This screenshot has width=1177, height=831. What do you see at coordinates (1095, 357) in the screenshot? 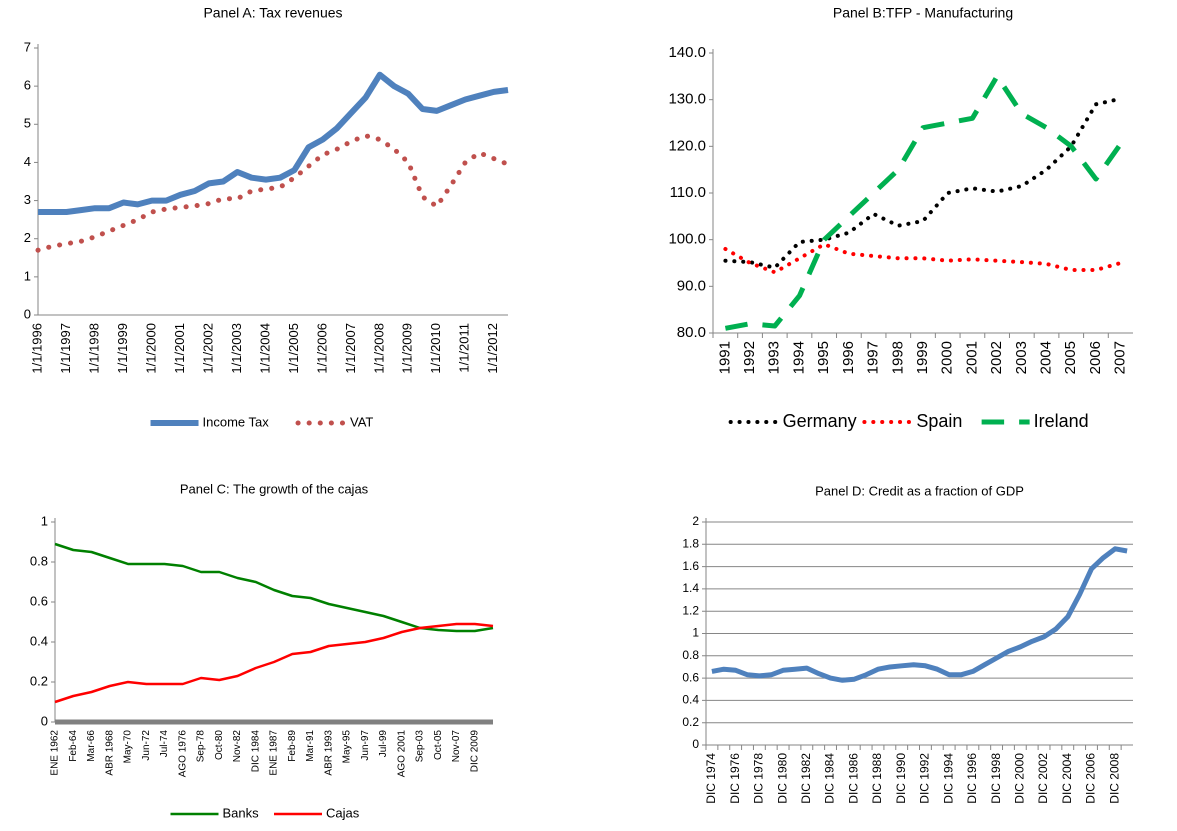
I see `x-tick-label: 2006` at bounding box center [1095, 357].